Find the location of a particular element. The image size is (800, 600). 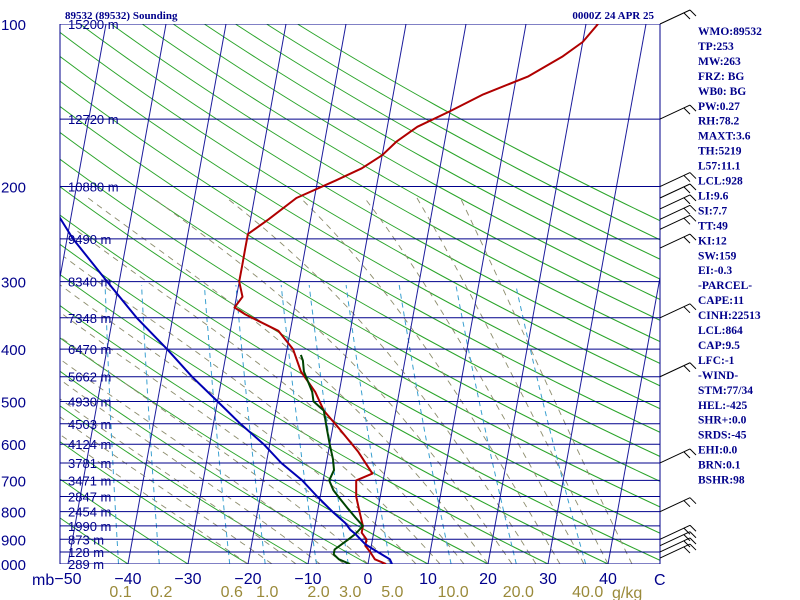

temperature-tick-label: −50 is located at coordinates (67, 579).